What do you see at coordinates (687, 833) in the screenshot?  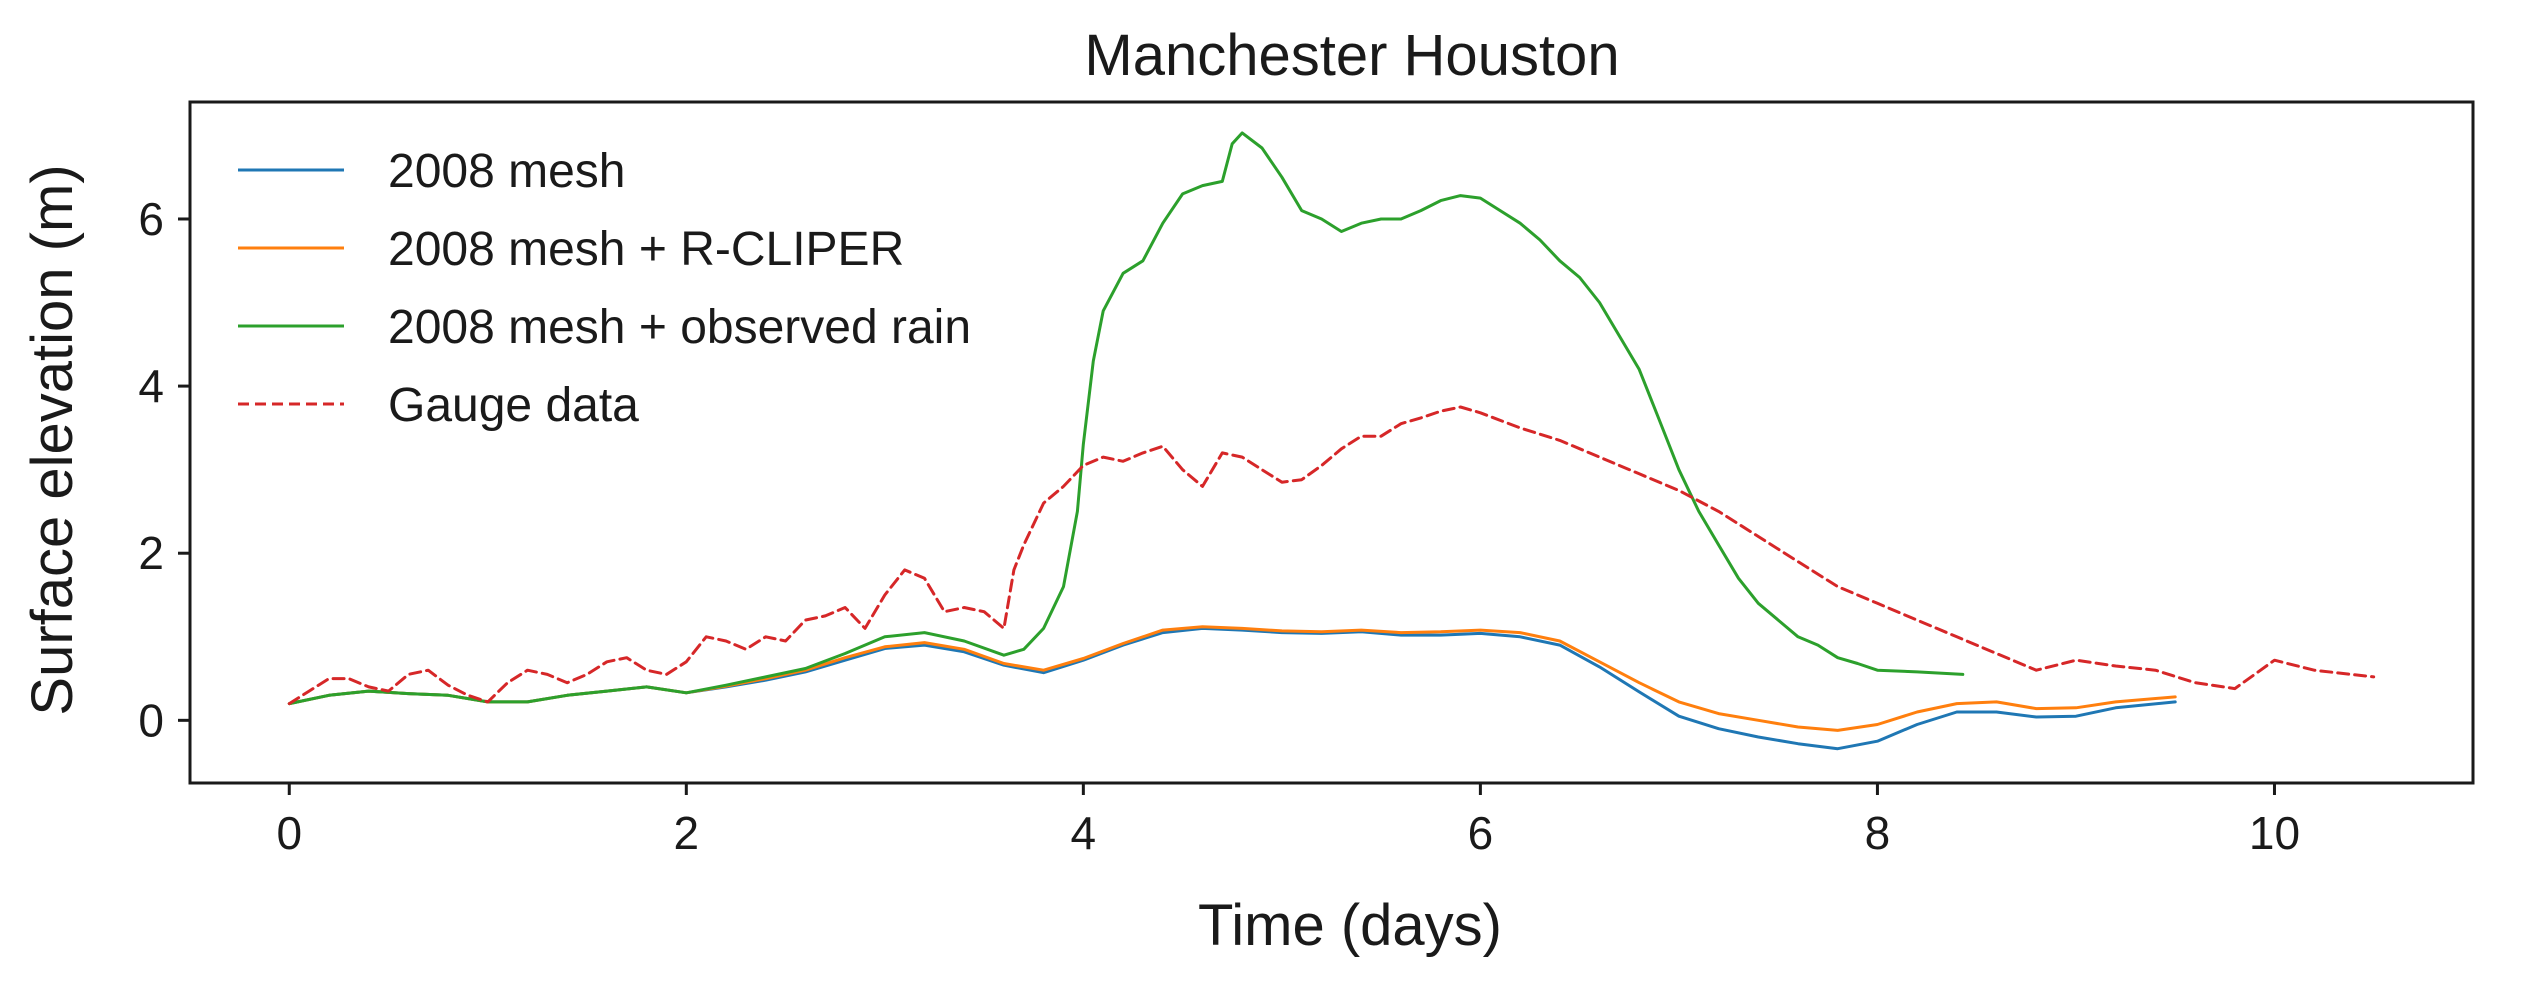 I see `x-tick-label: 2` at bounding box center [687, 833].